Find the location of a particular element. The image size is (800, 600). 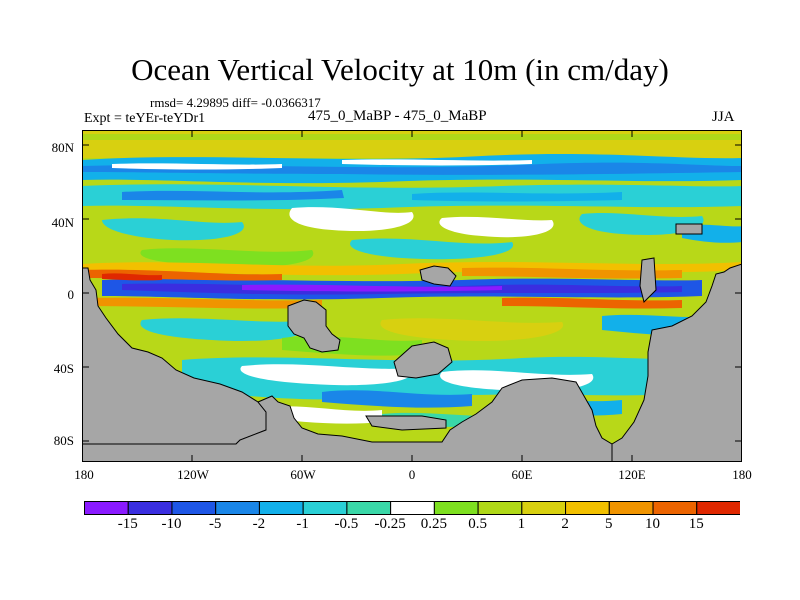

equatorial-island is located at coordinates (438, 276).